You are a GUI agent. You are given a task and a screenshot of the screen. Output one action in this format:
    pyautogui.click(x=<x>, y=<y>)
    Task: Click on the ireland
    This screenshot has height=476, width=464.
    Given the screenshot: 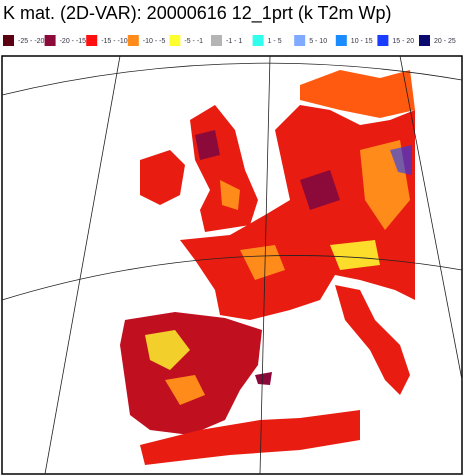 What is the action you would take?
    pyautogui.click(x=162, y=177)
    